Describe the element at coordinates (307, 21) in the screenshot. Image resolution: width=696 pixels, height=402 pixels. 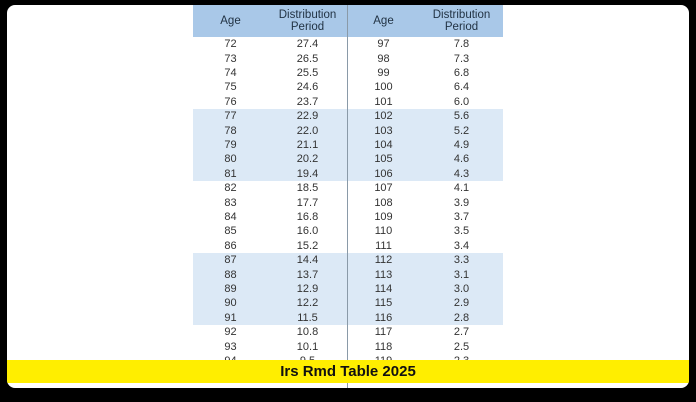
I see `header-cell: Distribution Period` at that location.